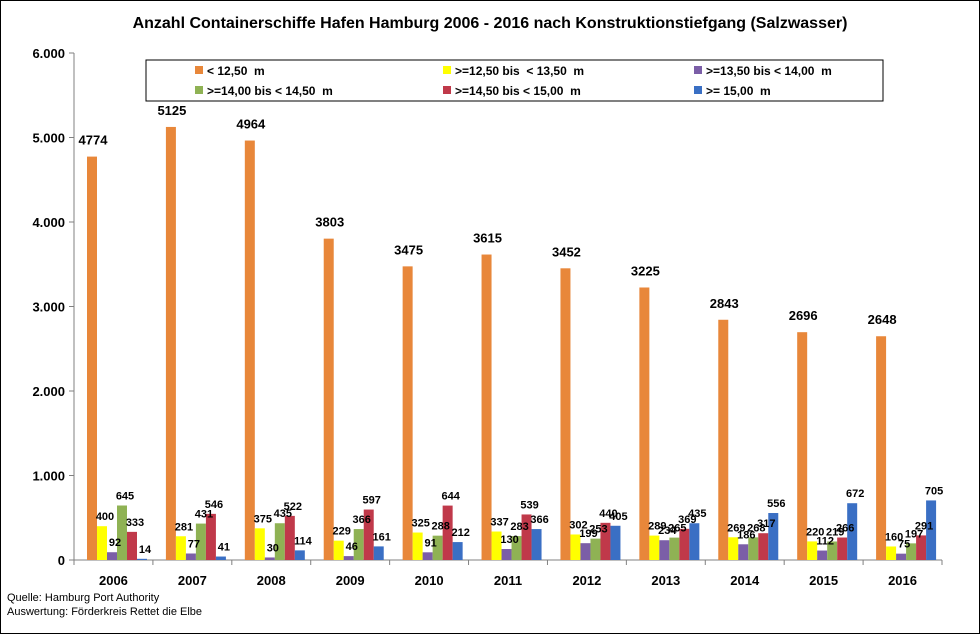  What do you see at coordinates (904, 545) in the screenshot?
I see `data-label: 75` at bounding box center [904, 545].